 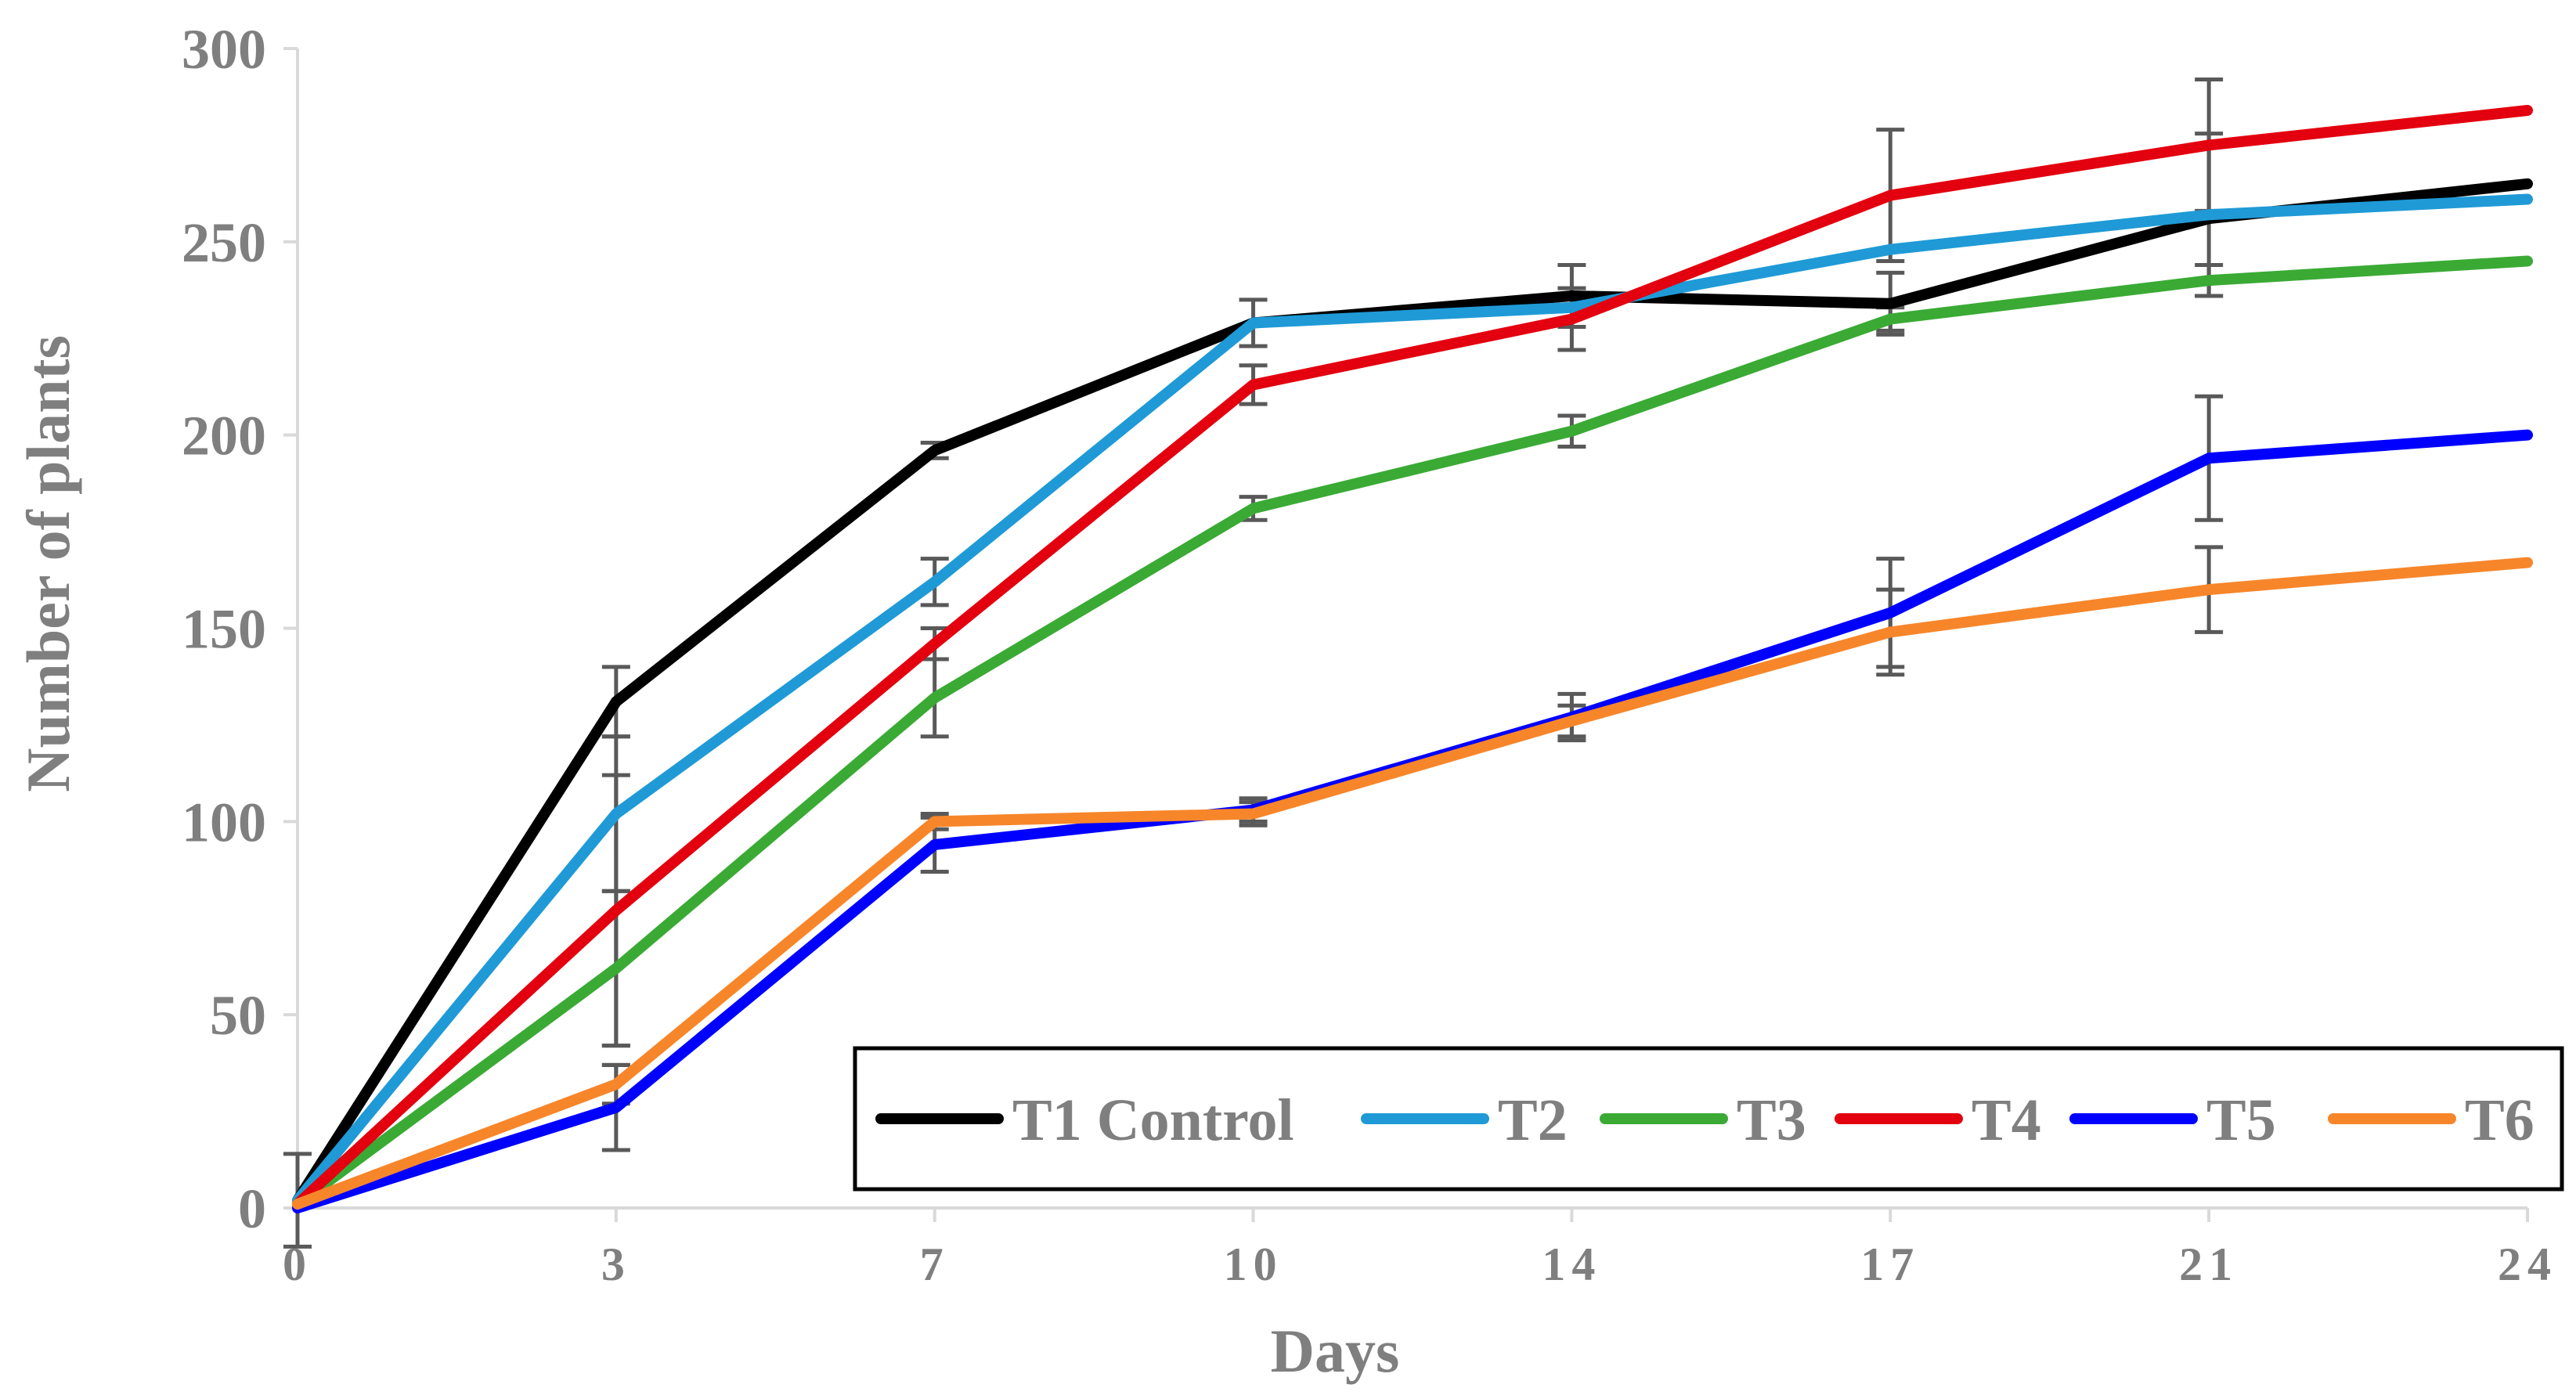 I want to click on legend-label-t2: T2, so click(x=1533, y=1120).